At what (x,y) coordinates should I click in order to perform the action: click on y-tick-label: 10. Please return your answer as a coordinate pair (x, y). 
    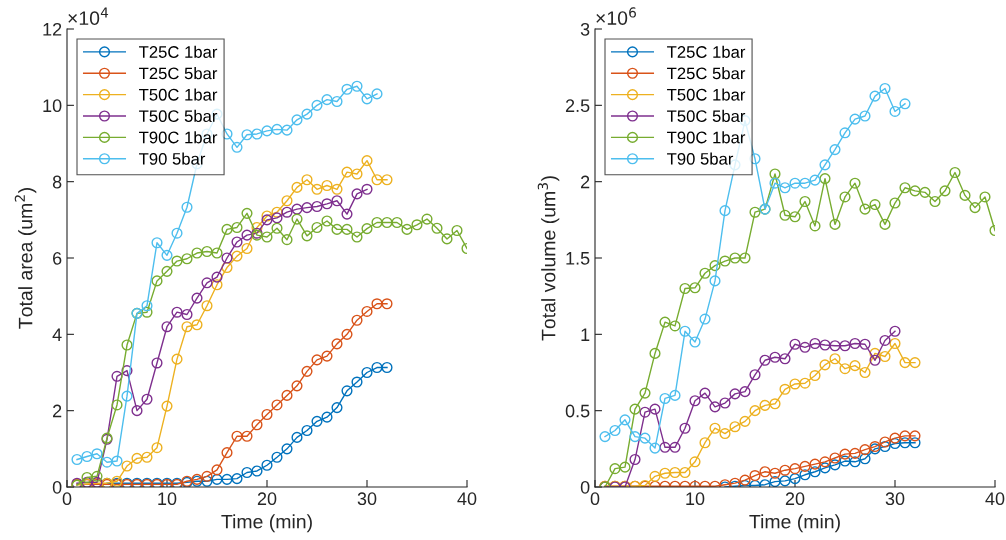
    Looking at the image, I should click on (52, 106).